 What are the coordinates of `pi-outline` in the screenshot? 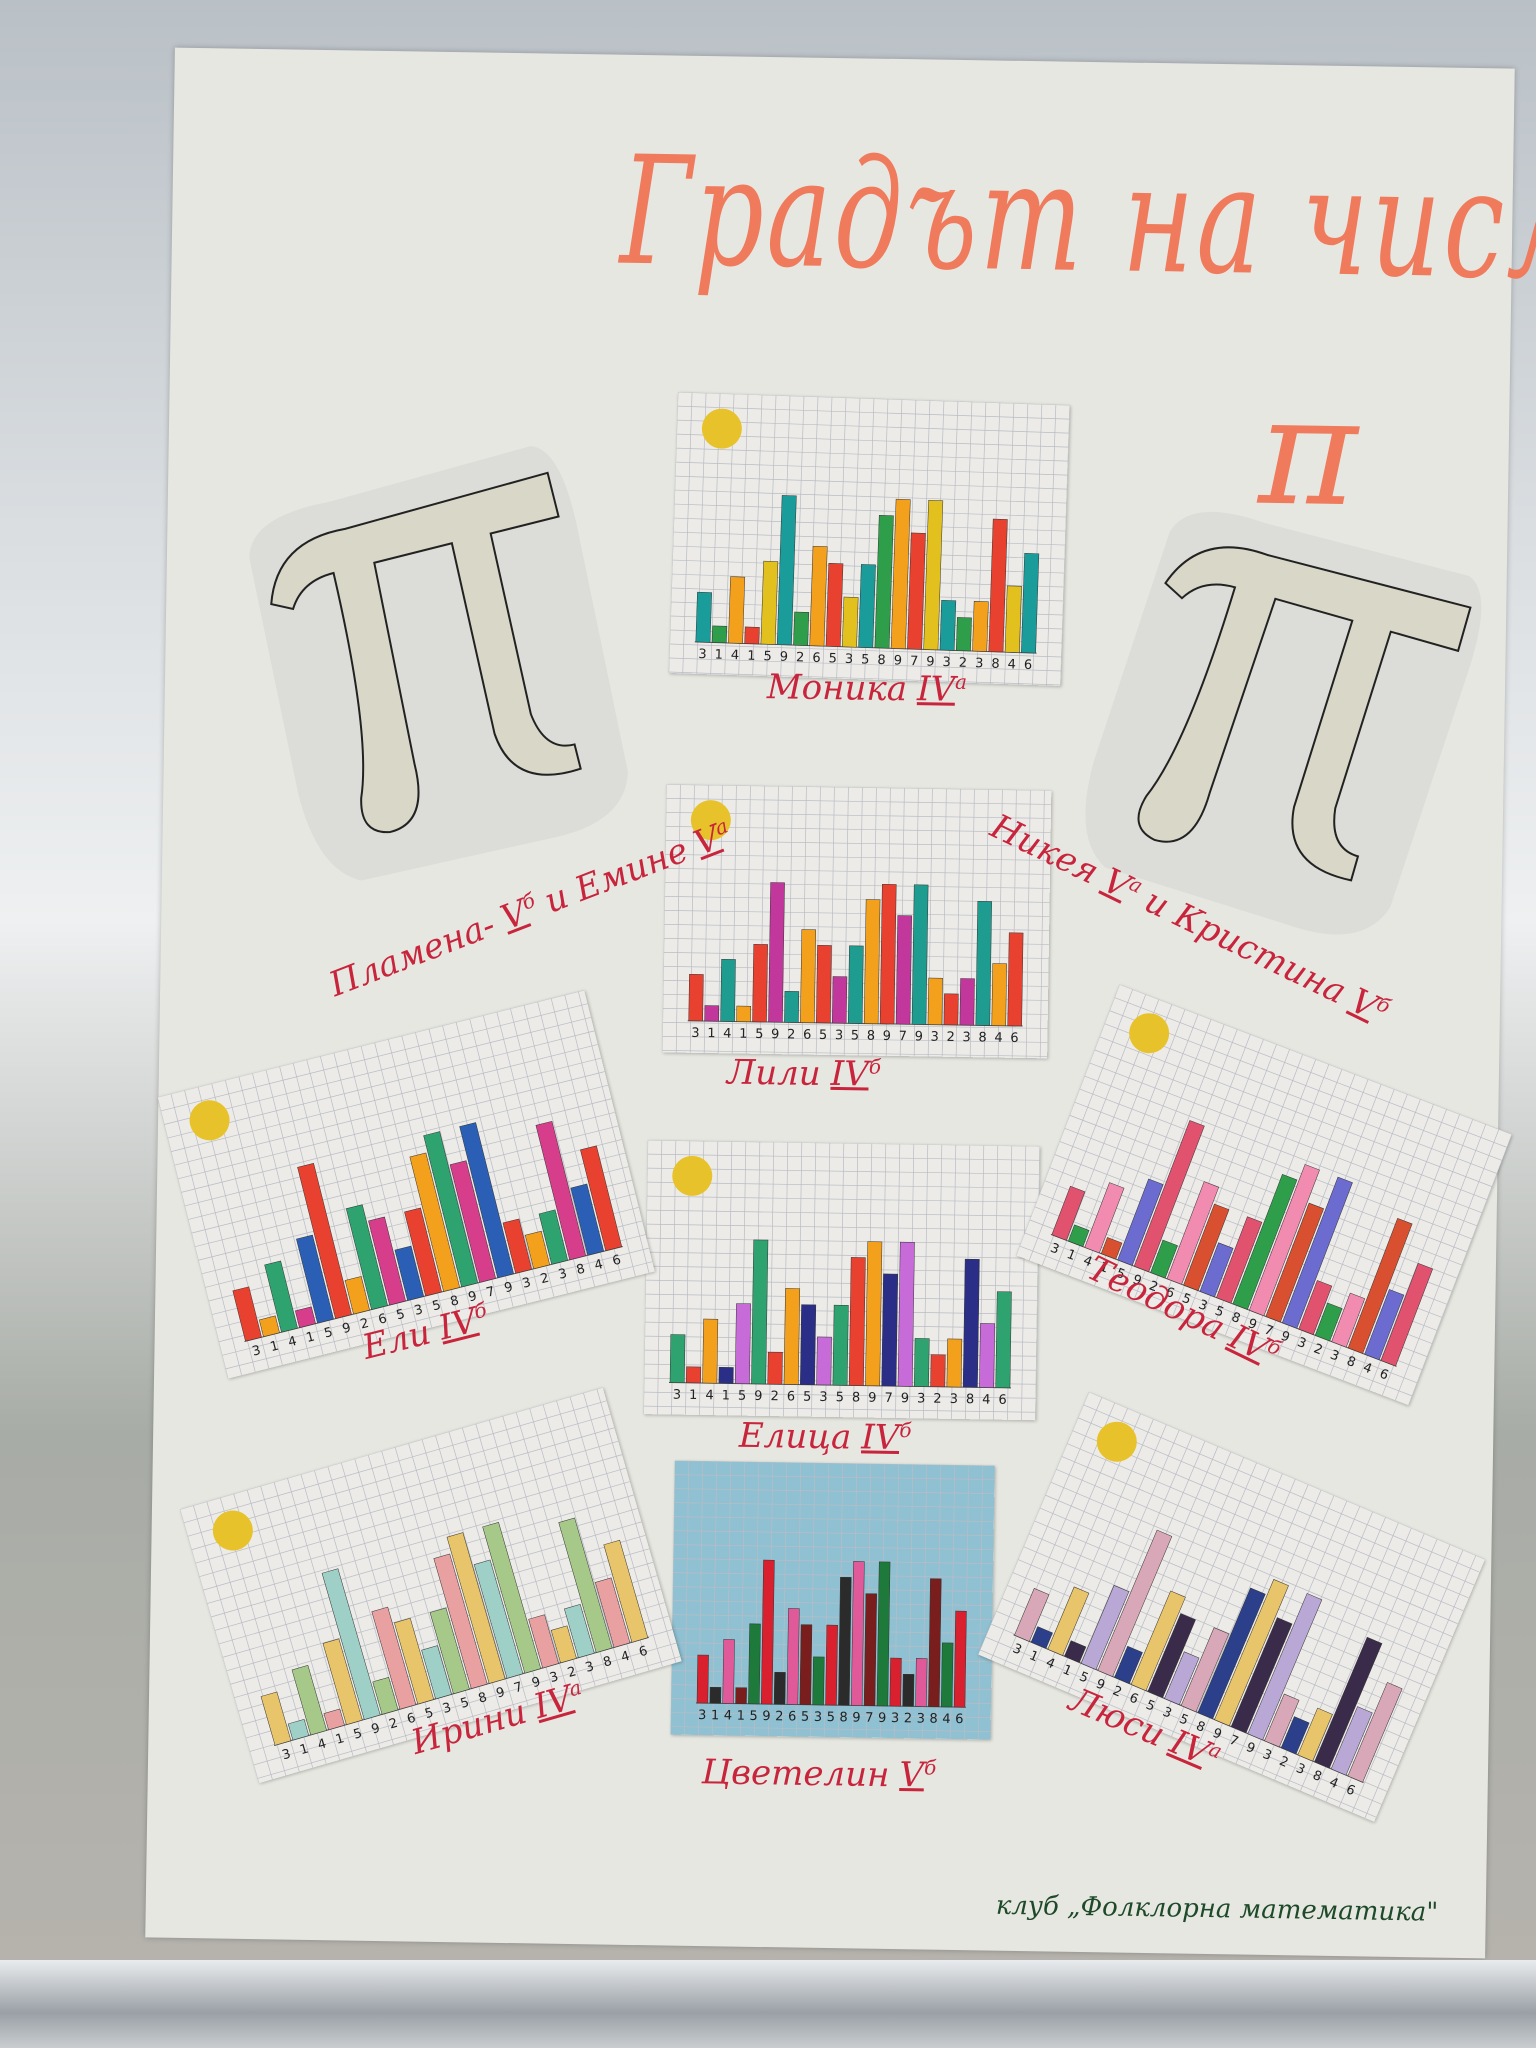 It's located at (1304, 714).